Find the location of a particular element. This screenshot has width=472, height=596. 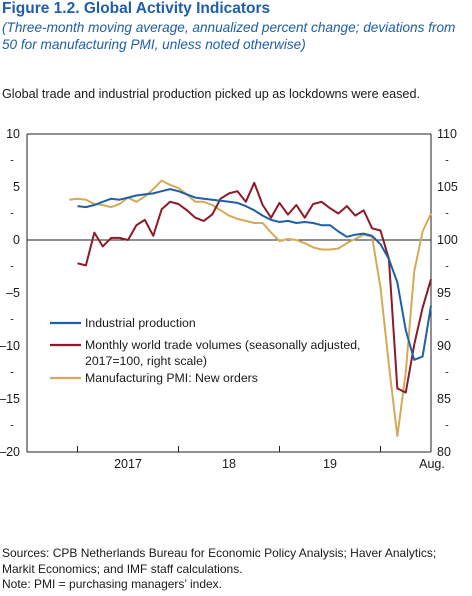

y-left-tick-label: –10 is located at coordinates (10, 346).